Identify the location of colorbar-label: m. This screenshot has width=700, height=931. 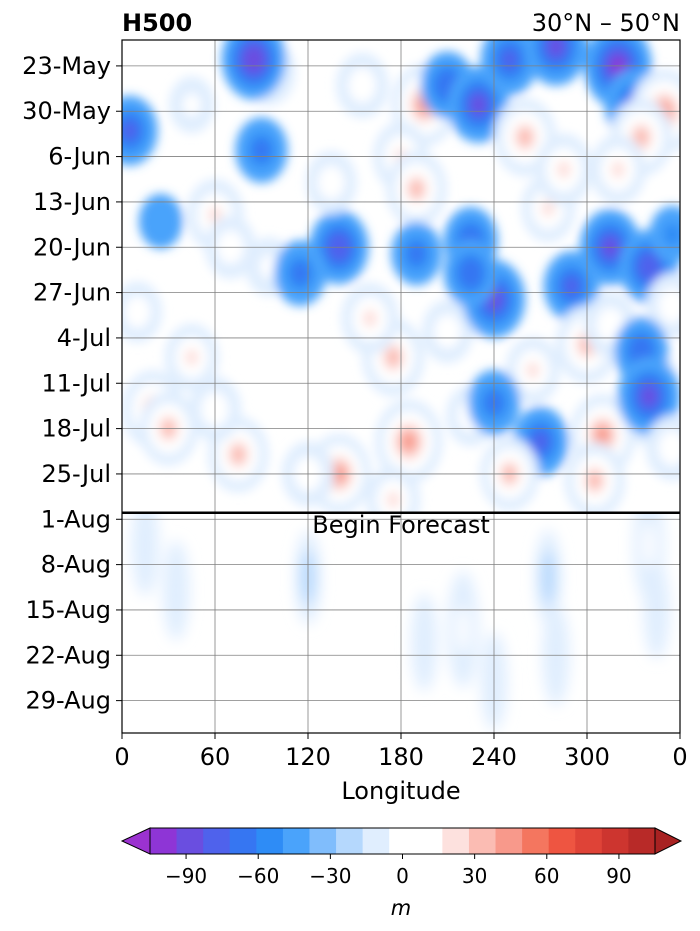
(401, 908).